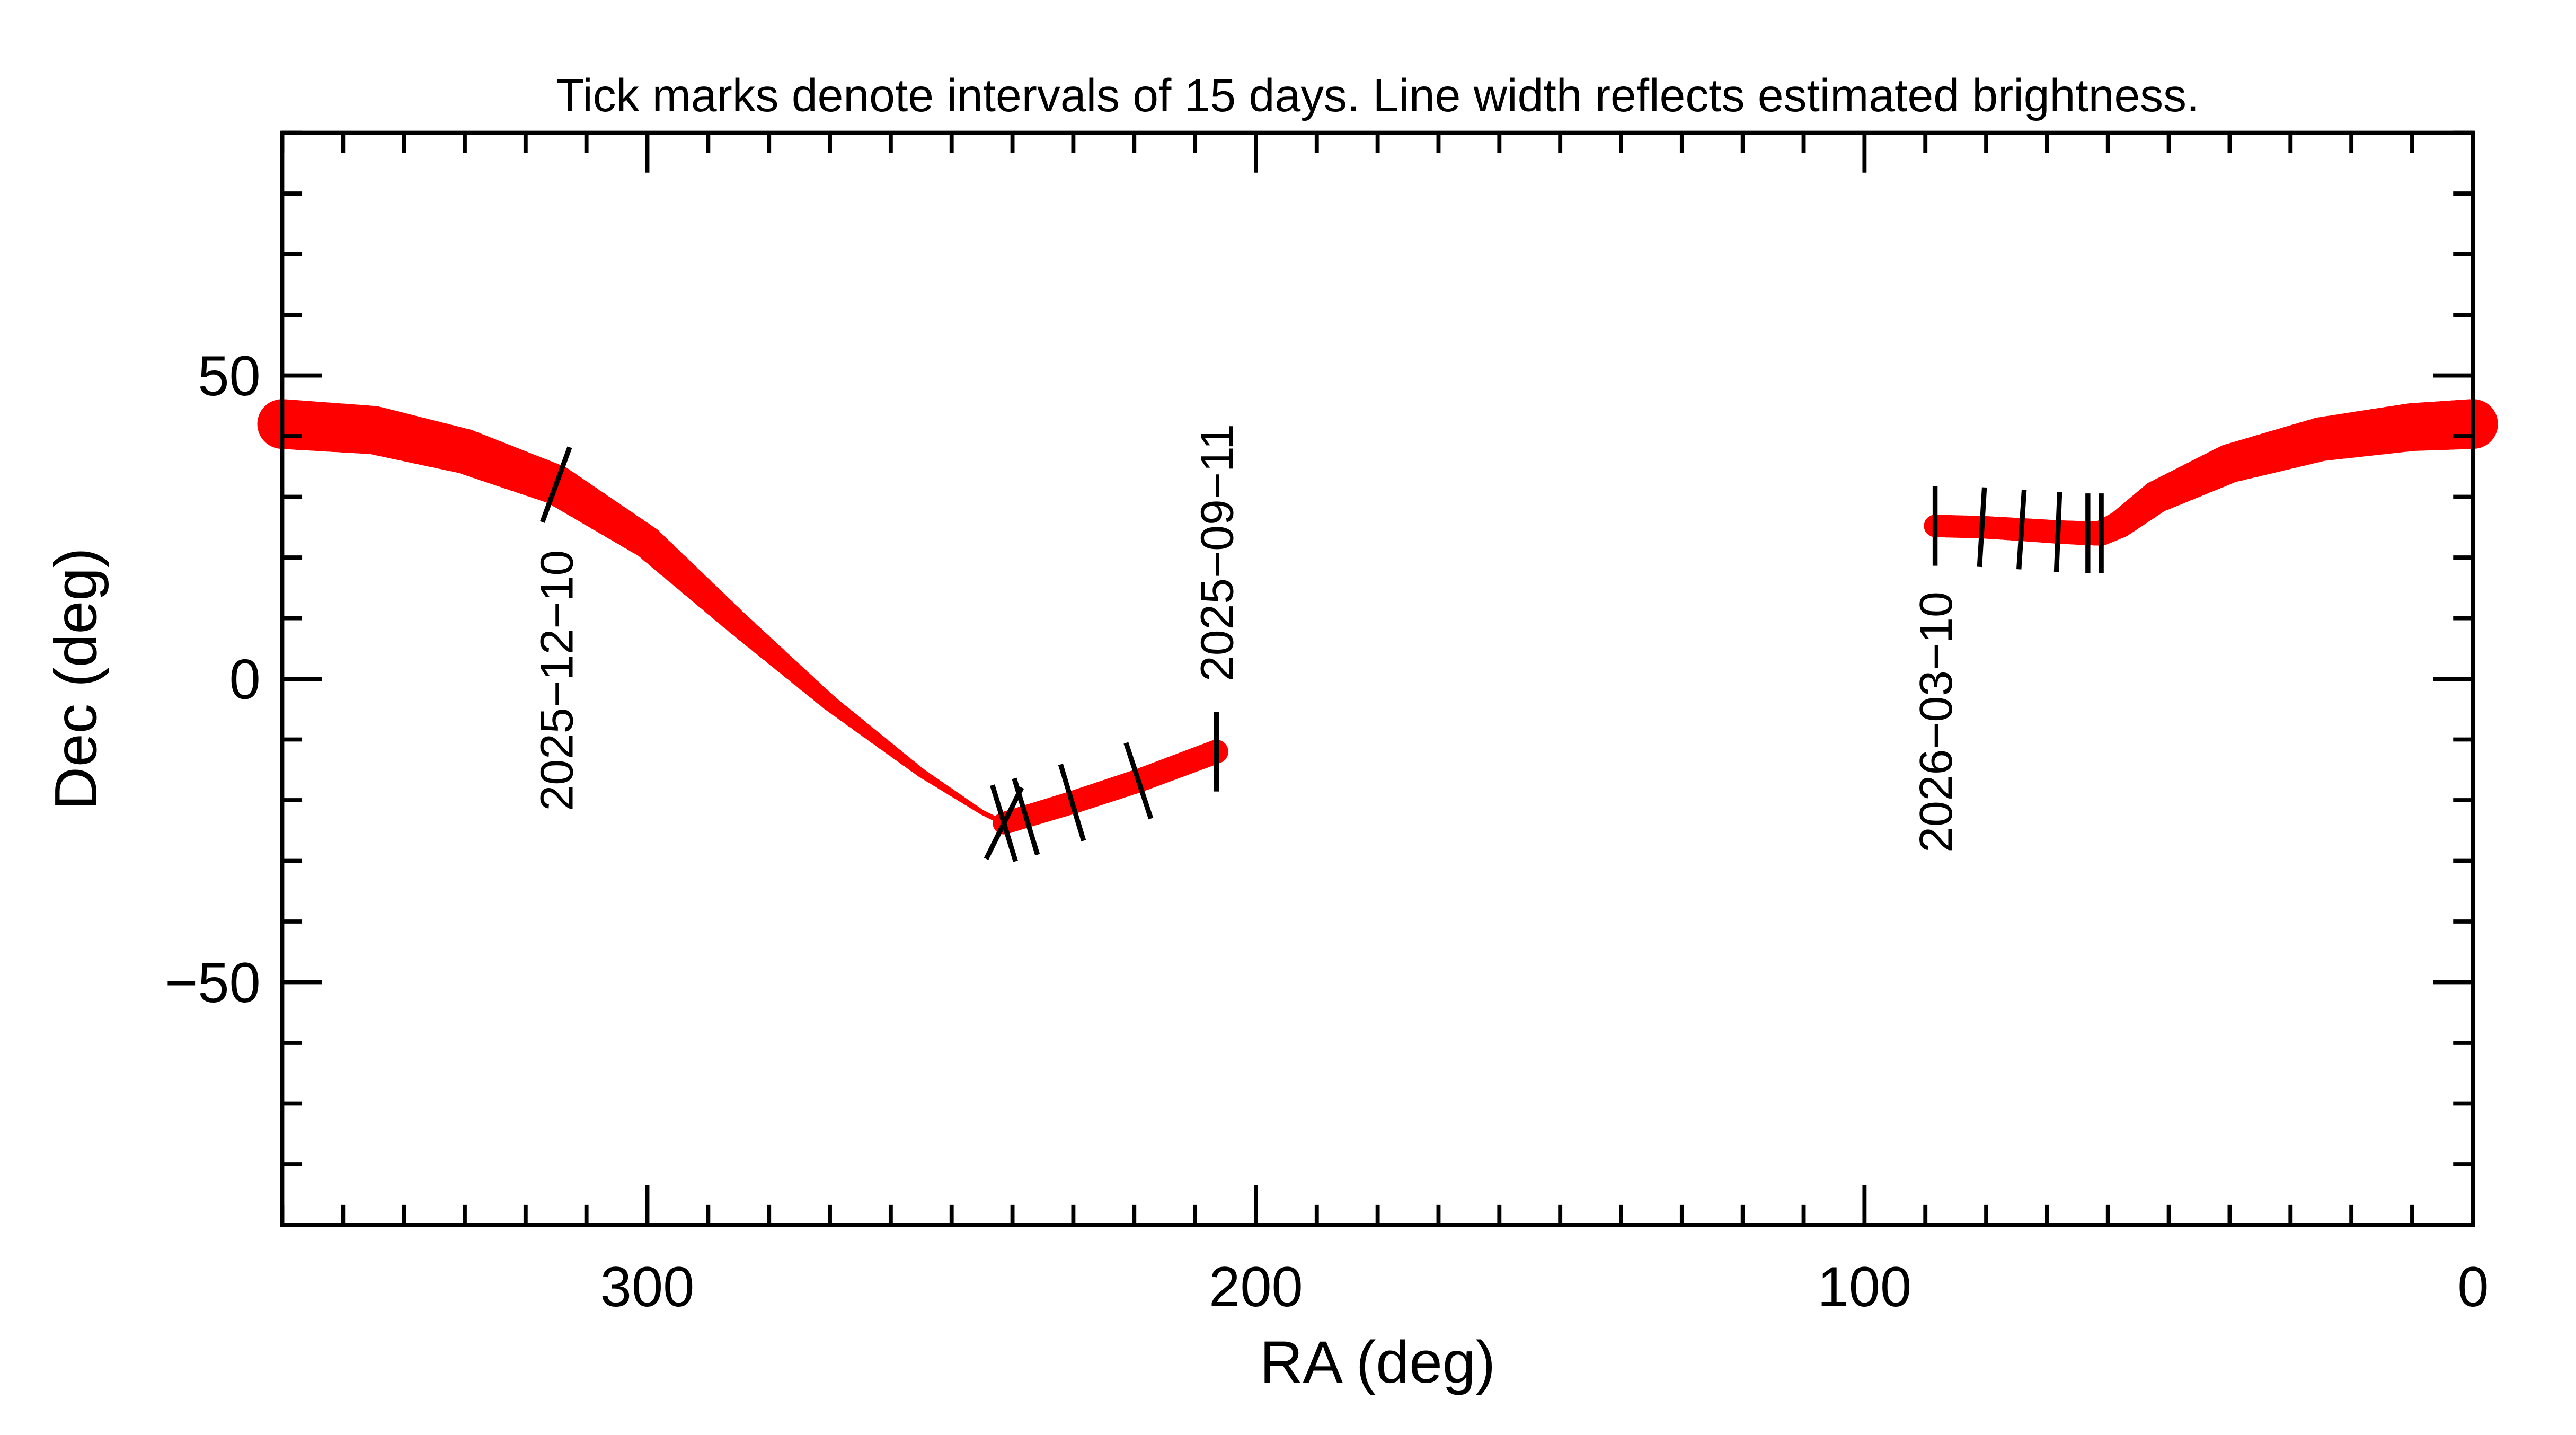 Image resolution: width=2576 pixels, height=1435 pixels. Describe the element at coordinates (213, 983) in the screenshot. I see `y-tick-label: −50` at that location.